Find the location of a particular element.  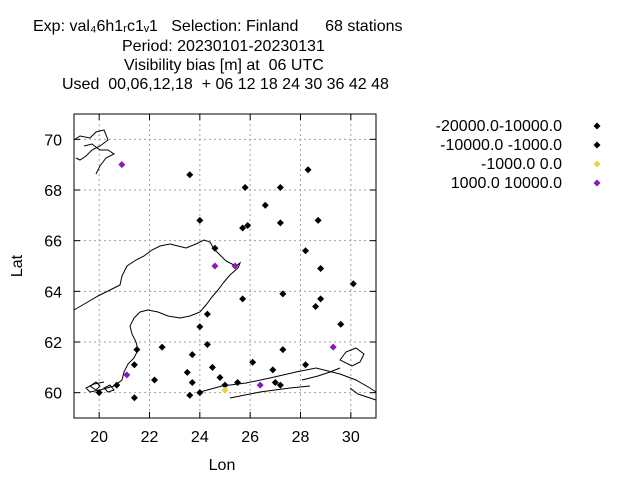

y-axis-label: Lat is located at coordinates (17, 265).